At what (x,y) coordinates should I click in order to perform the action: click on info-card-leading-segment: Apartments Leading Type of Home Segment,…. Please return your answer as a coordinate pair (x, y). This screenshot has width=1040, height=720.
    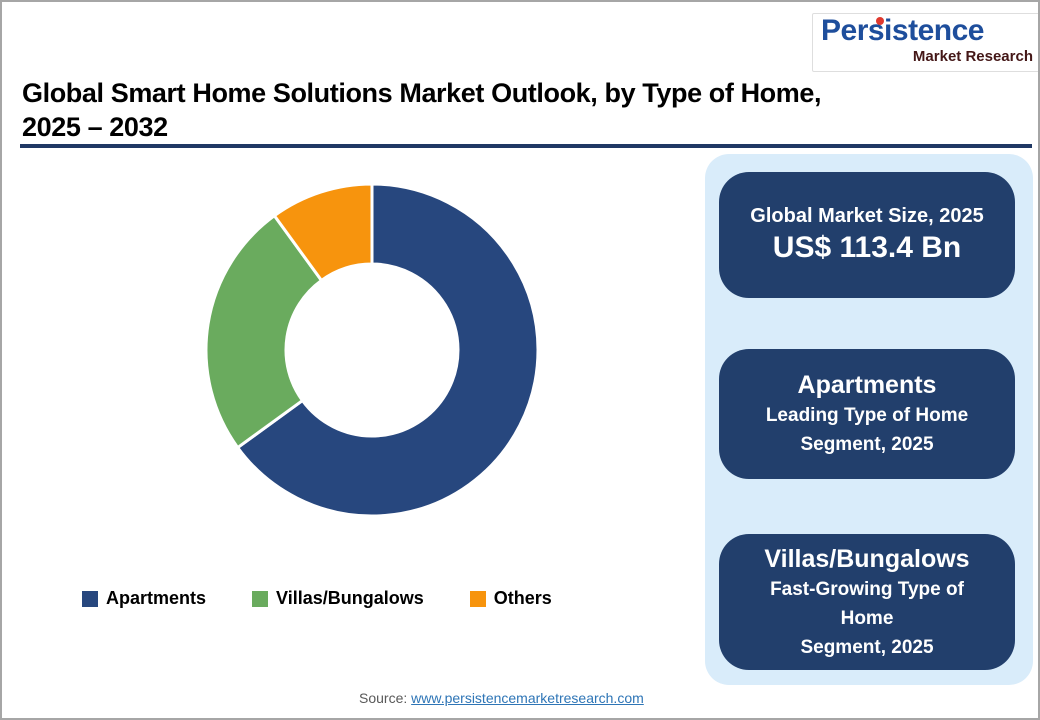
    Looking at the image, I should click on (867, 414).